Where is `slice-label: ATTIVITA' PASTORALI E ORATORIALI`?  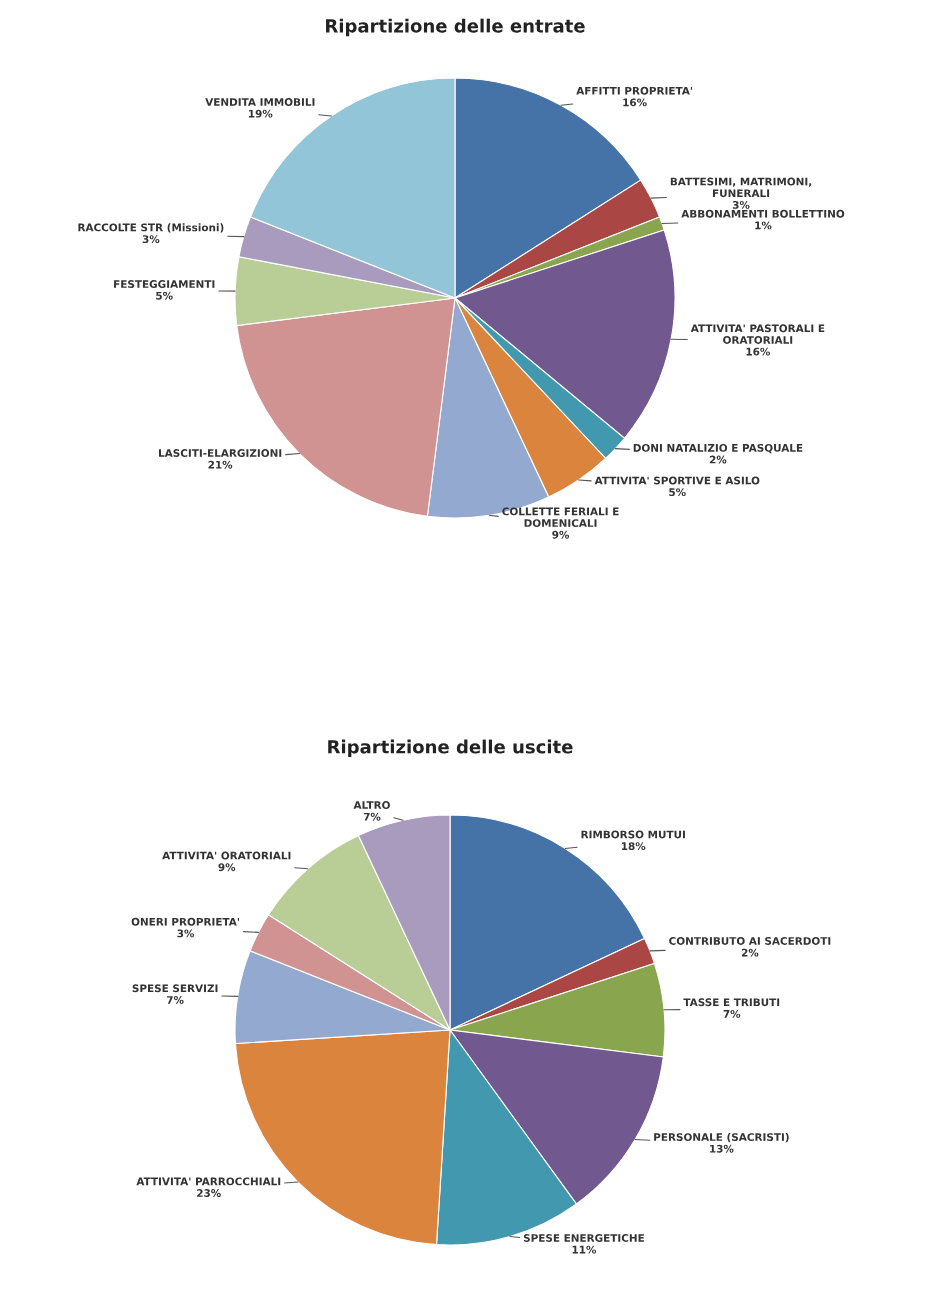 slice-label: ATTIVITA' PASTORALI E ORATORIALI is located at coordinates (757, 334).